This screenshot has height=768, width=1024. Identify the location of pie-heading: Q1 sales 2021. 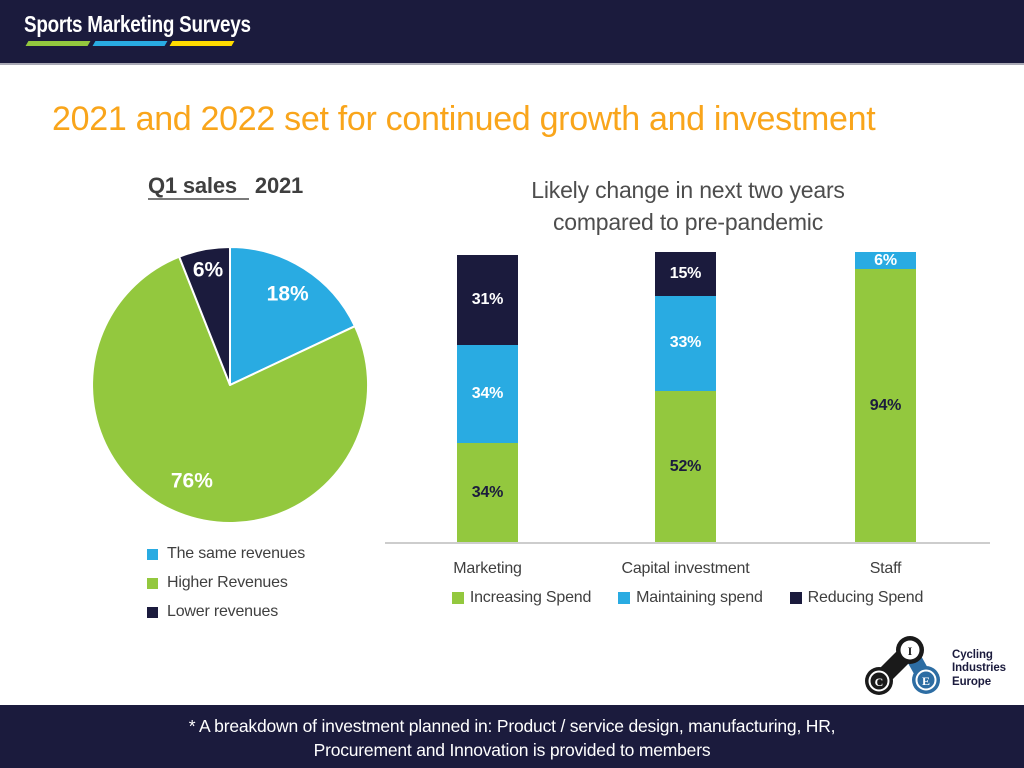
(226, 186).